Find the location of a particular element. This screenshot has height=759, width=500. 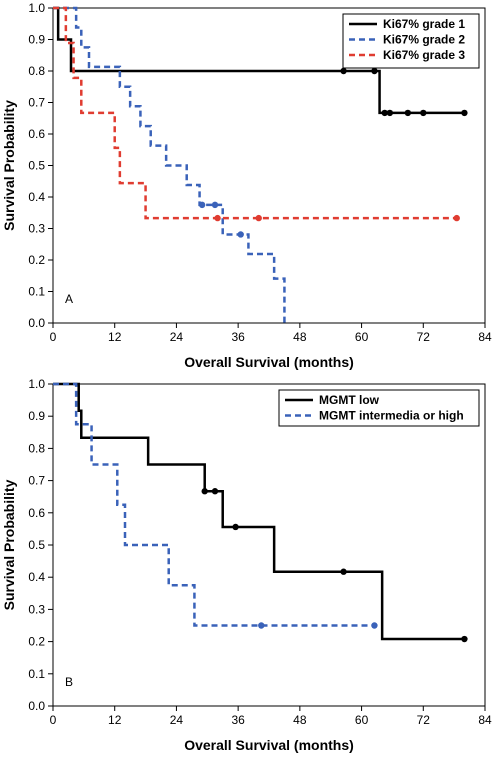

legend-label: Ki67% grade 3 is located at coordinates (424, 55).